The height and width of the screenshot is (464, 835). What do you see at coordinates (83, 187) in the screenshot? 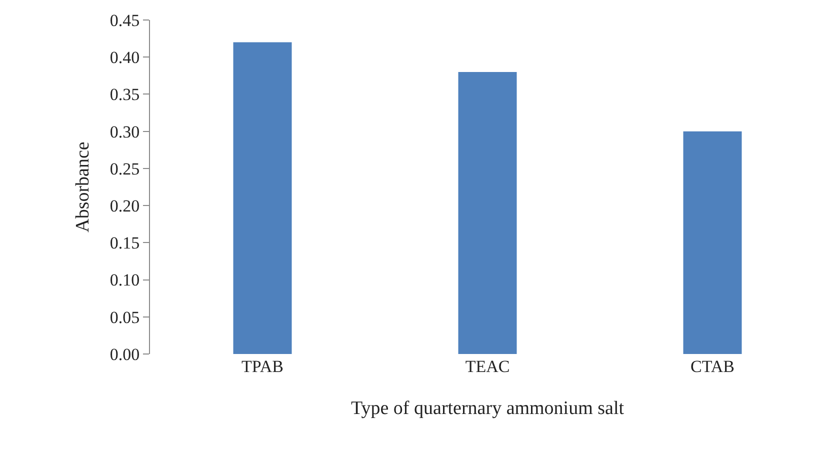
I see `y-axis-title: Absorbance` at bounding box center [83, 187].